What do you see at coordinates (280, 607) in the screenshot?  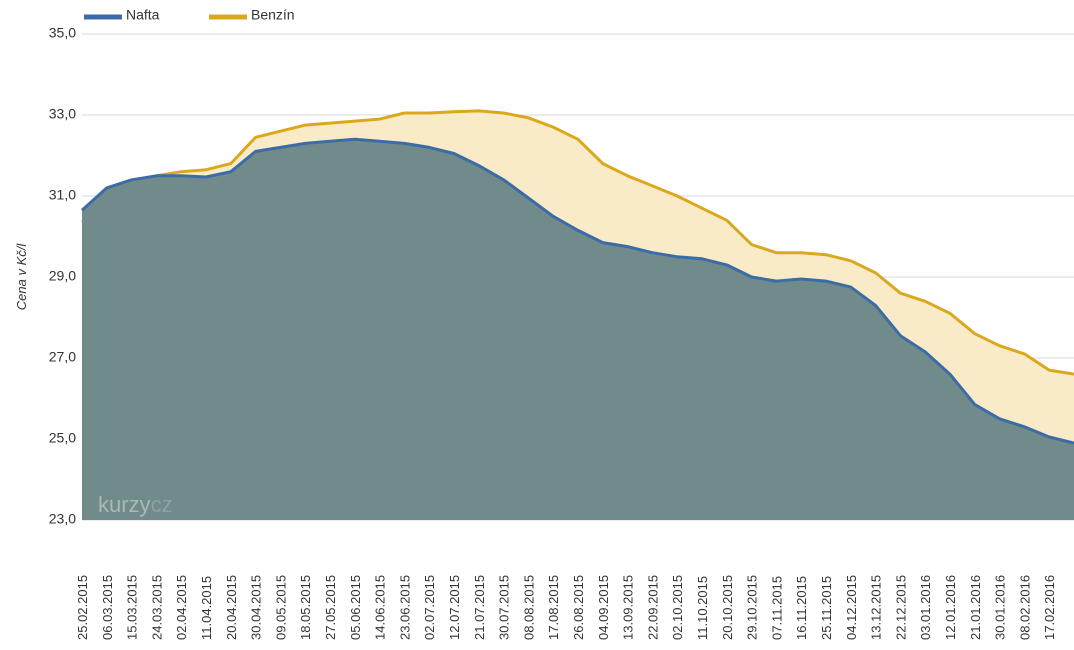 I see `x-tick-label: 09.05.2015` at bounding box center [280, 607].